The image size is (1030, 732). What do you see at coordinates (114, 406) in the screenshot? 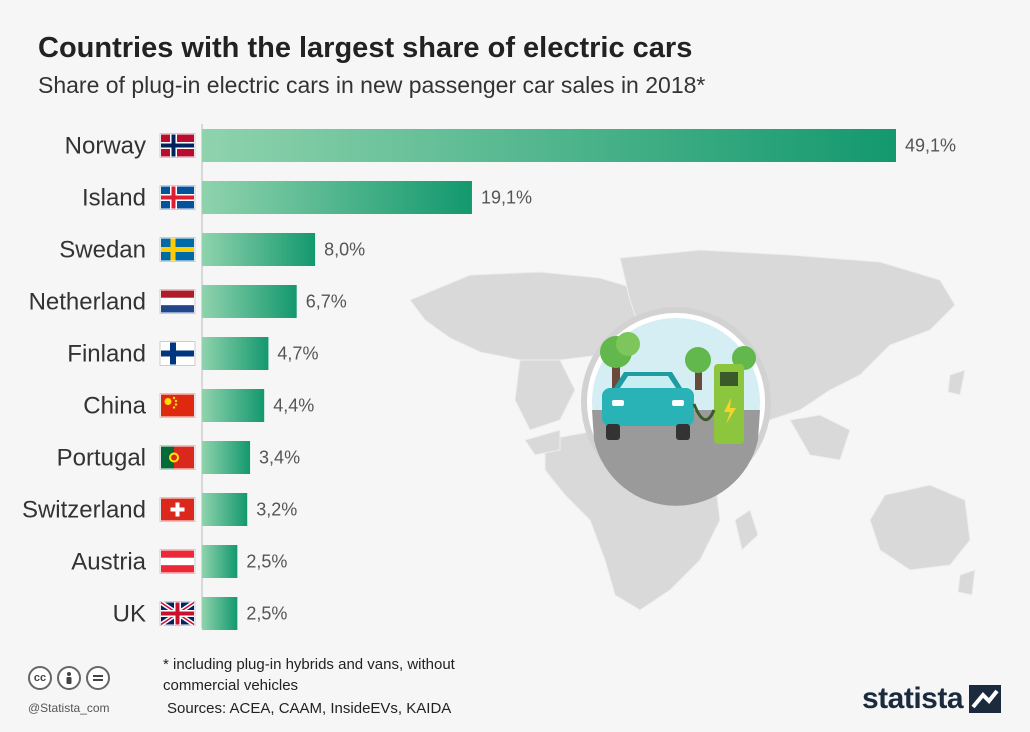
I see `category-label: China` at bounding box center [114, 406].